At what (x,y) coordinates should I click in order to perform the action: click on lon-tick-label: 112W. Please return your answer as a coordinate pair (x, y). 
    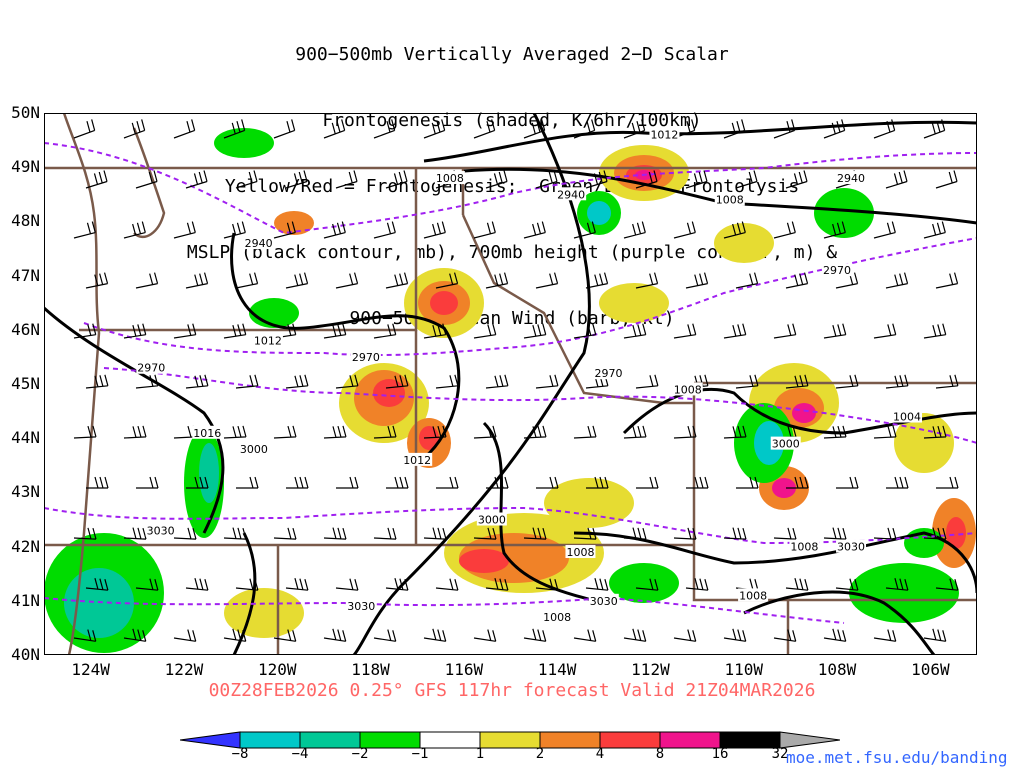
    Looking at the image, I should click on (650, 669).